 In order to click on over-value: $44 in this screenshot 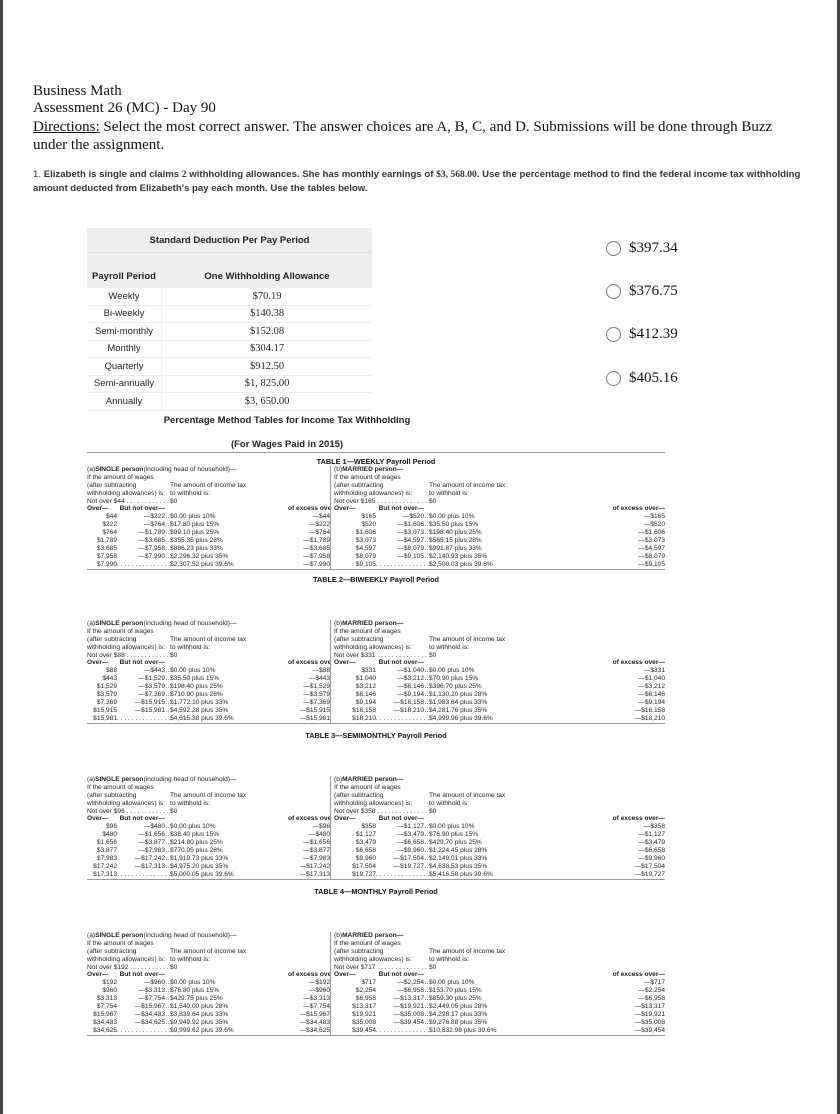, I will do `click(111, 517)`.